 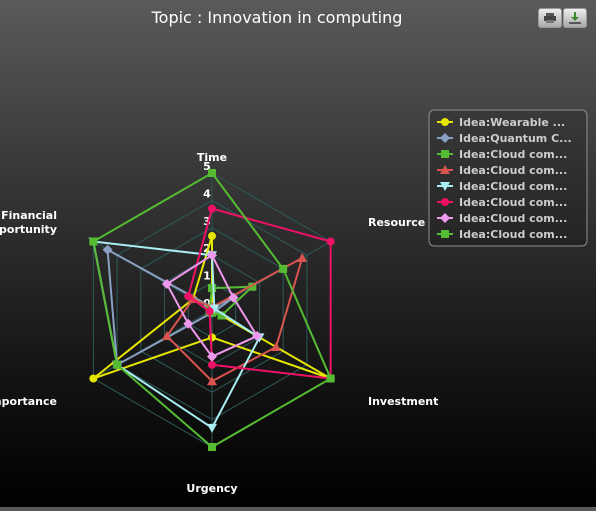 I want to click on printer-icon, so click(x=550, y=18).